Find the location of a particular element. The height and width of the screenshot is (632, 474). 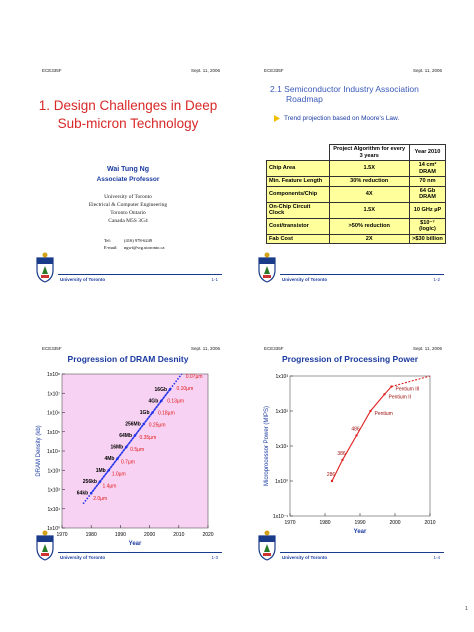

annotation: 1.0µm is located at coordinates (119, 474).